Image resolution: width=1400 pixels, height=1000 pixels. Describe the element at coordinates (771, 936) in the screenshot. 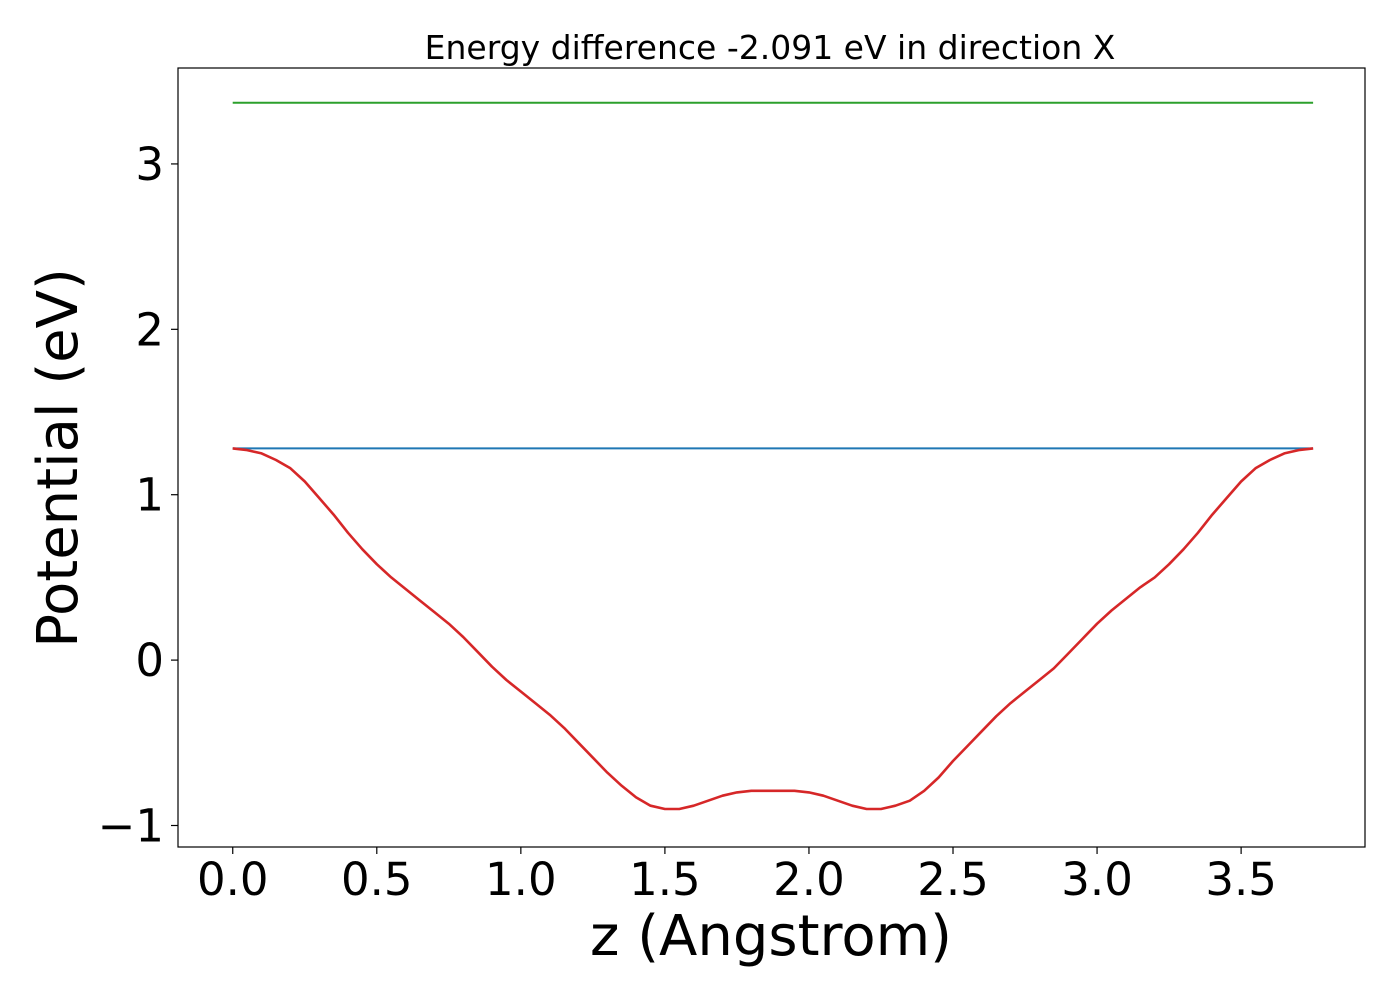

I see `x-axis-label: z (Angstrom)` at that location.